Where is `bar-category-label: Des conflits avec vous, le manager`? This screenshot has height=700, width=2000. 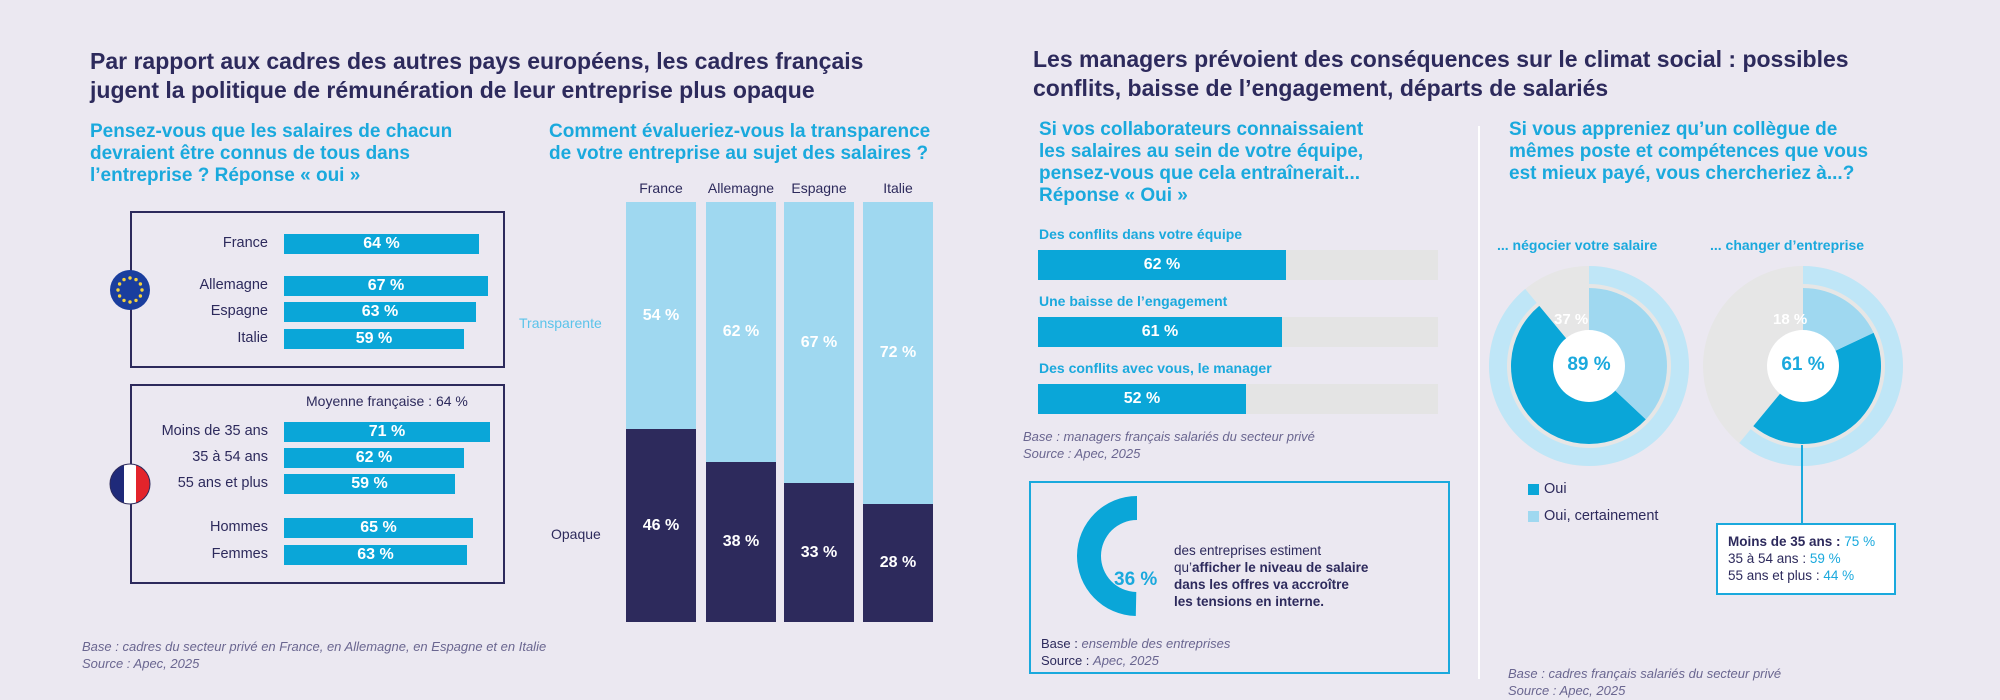 bar-category-label: Des conflits avec vous, le manager is located at coordinates (1155, 368).